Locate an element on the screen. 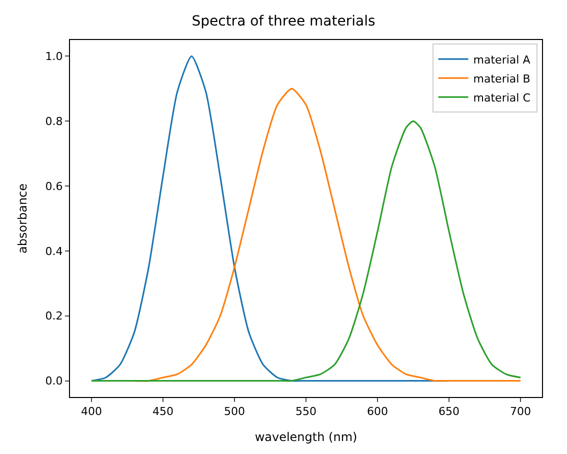 Image resolution: width=567 pixels, height=454 pixels. y-tick-label: 0.2 is located at coordinates (54, 316).